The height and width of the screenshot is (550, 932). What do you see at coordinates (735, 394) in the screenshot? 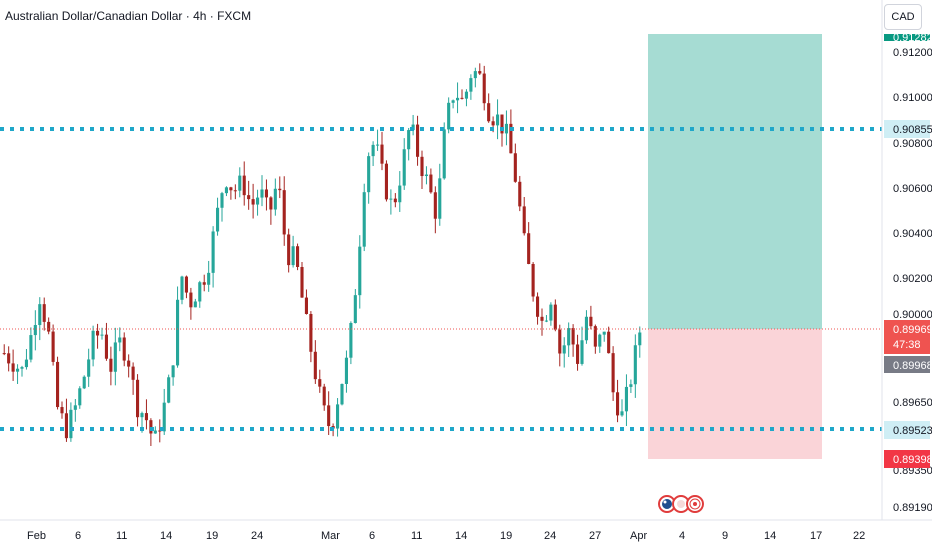
I see `stop-zone` at bounding box center [735, 394].